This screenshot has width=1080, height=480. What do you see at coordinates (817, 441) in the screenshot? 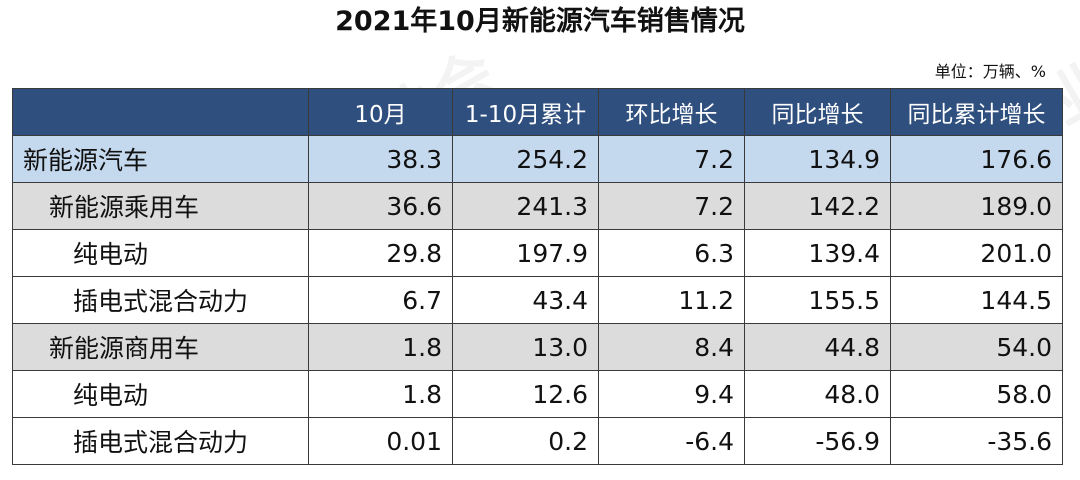
I see `cell-yoy-growth: -56.9` at bounding box center [817, 441].